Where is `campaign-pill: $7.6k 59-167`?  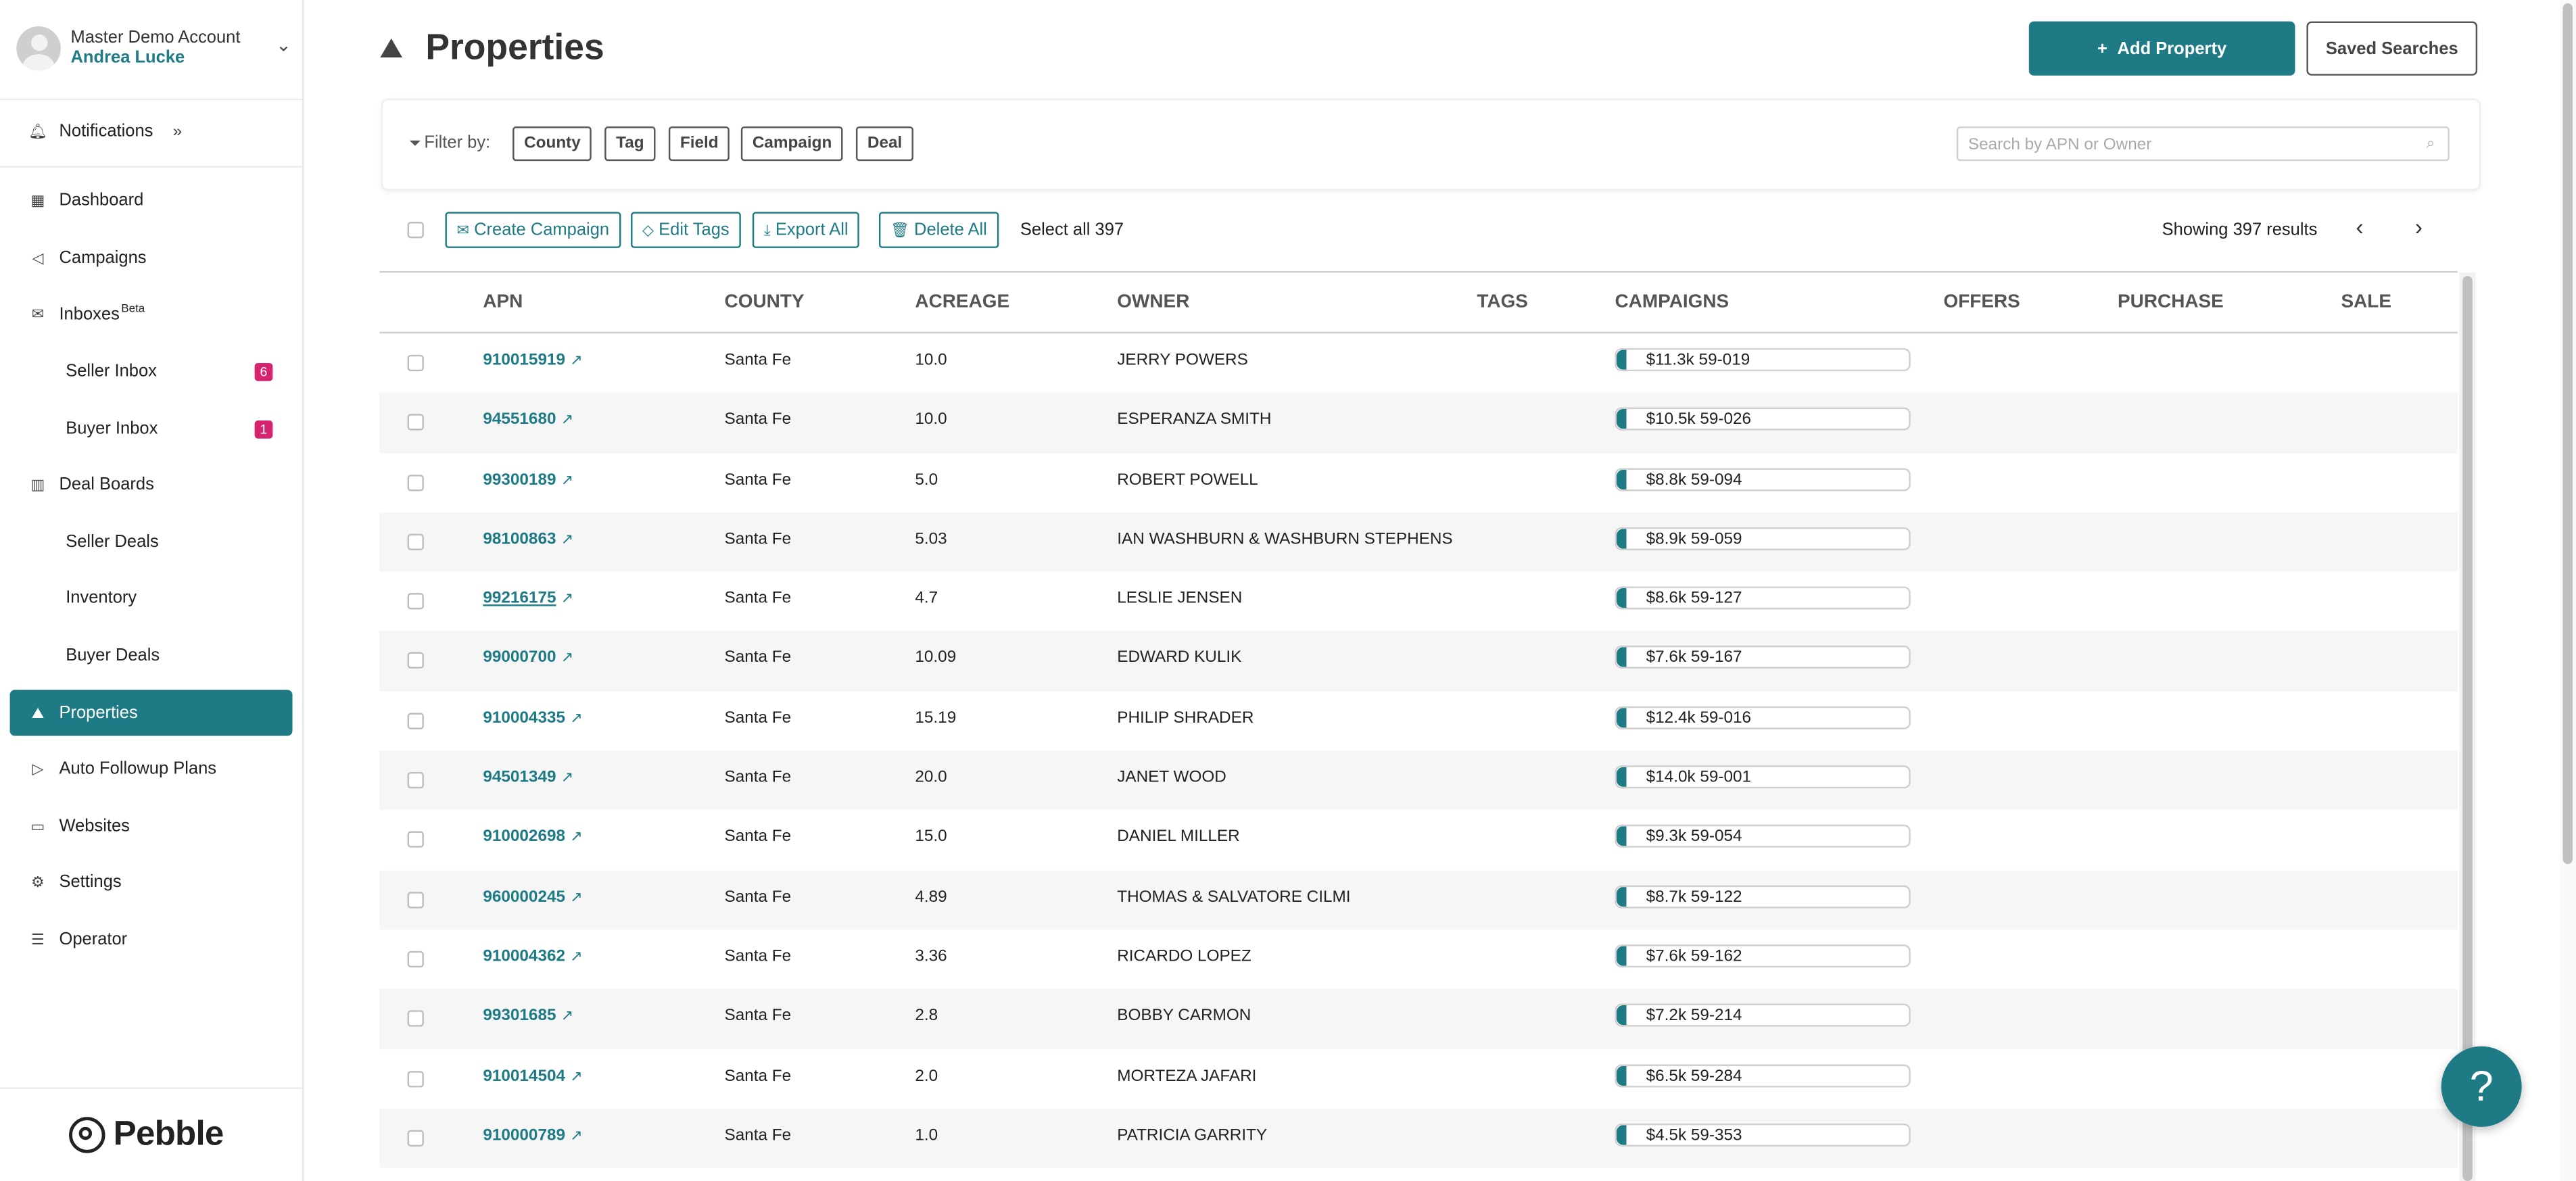 campaign-pill: $7.6k 59-167 is located at coordinates (1763, 658).